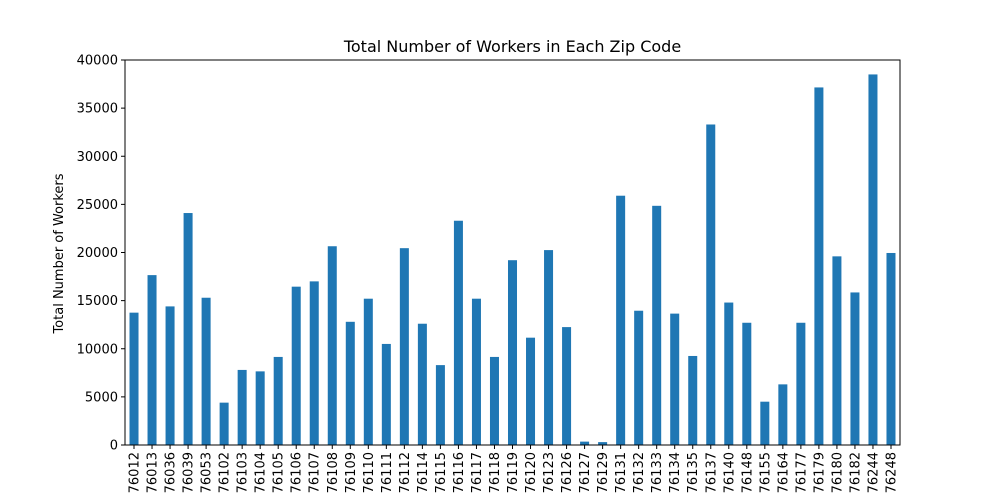  I want to click on x-tick-label-76118: 76118, so click(495, 472).